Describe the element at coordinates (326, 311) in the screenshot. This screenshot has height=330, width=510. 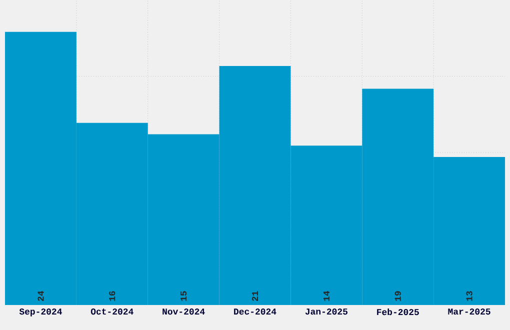
I see `x-tick-label: Jan-2025` at that location.